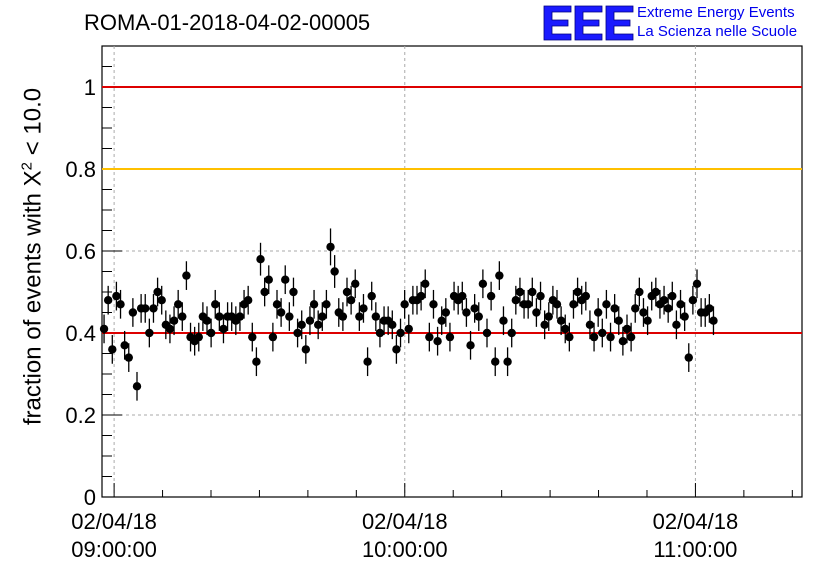 The image size is (836, 572). Describe the element at coordinates (90, 497) in the screenshot. I see `y-tick-label: 0` at that location.